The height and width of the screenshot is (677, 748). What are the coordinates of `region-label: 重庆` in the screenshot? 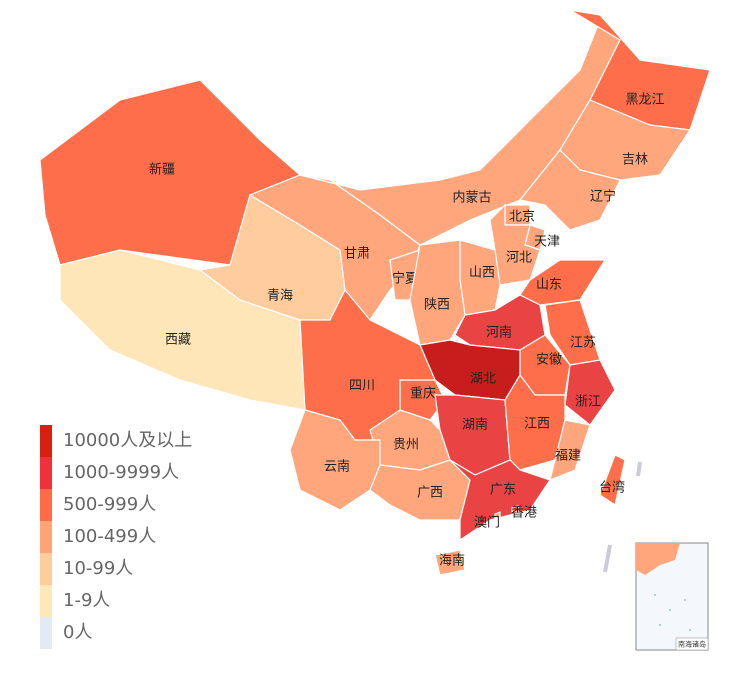 It's located at (423, 394).